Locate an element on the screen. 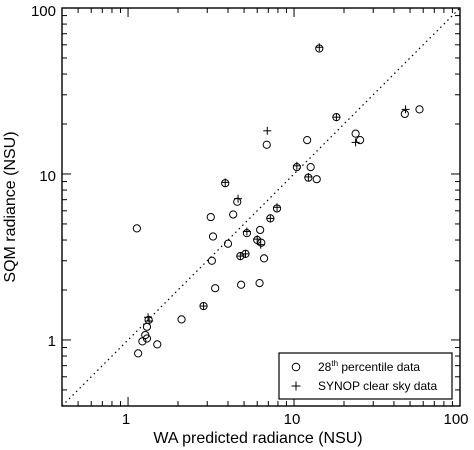  x-tick-label-1: 1 is located at coordinates (126, 419).